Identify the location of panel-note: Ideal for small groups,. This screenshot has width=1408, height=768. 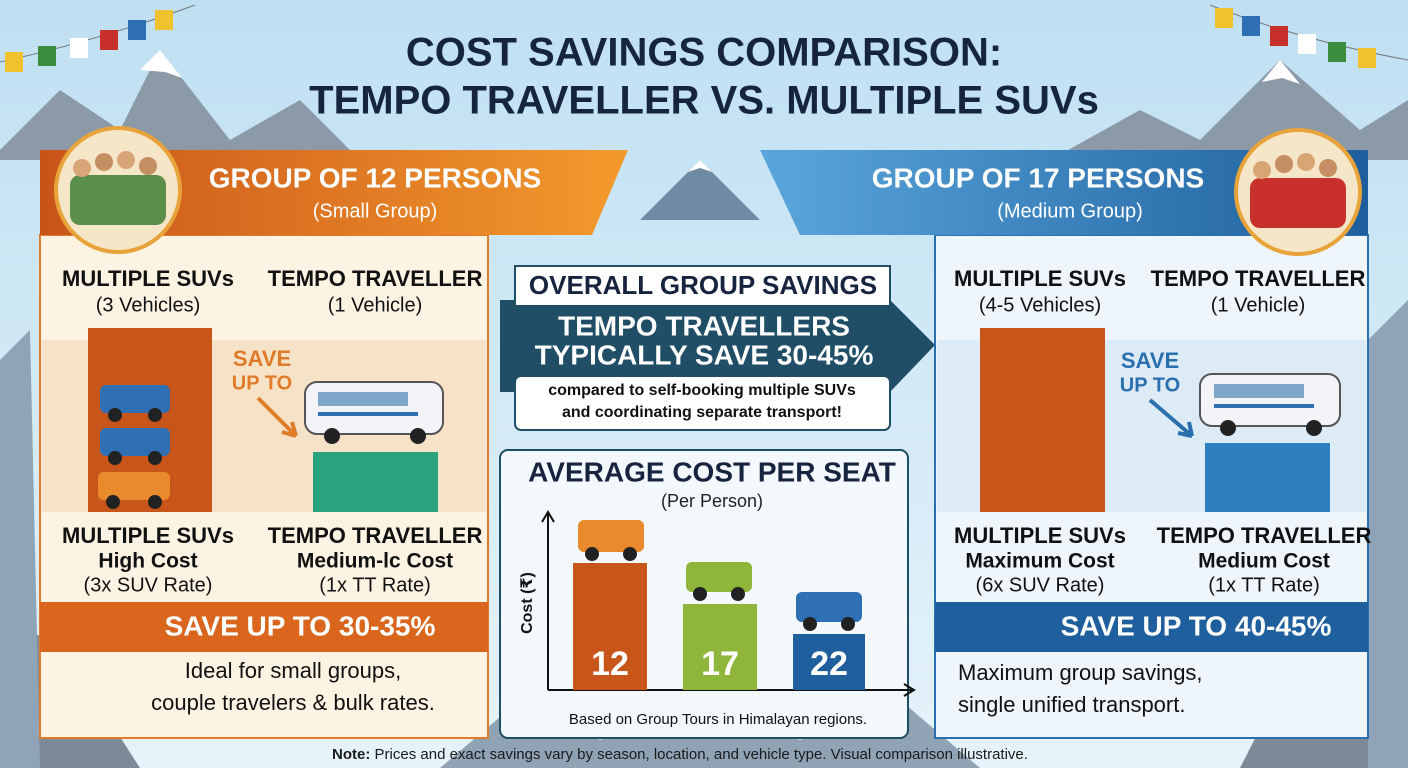
(293, 670).